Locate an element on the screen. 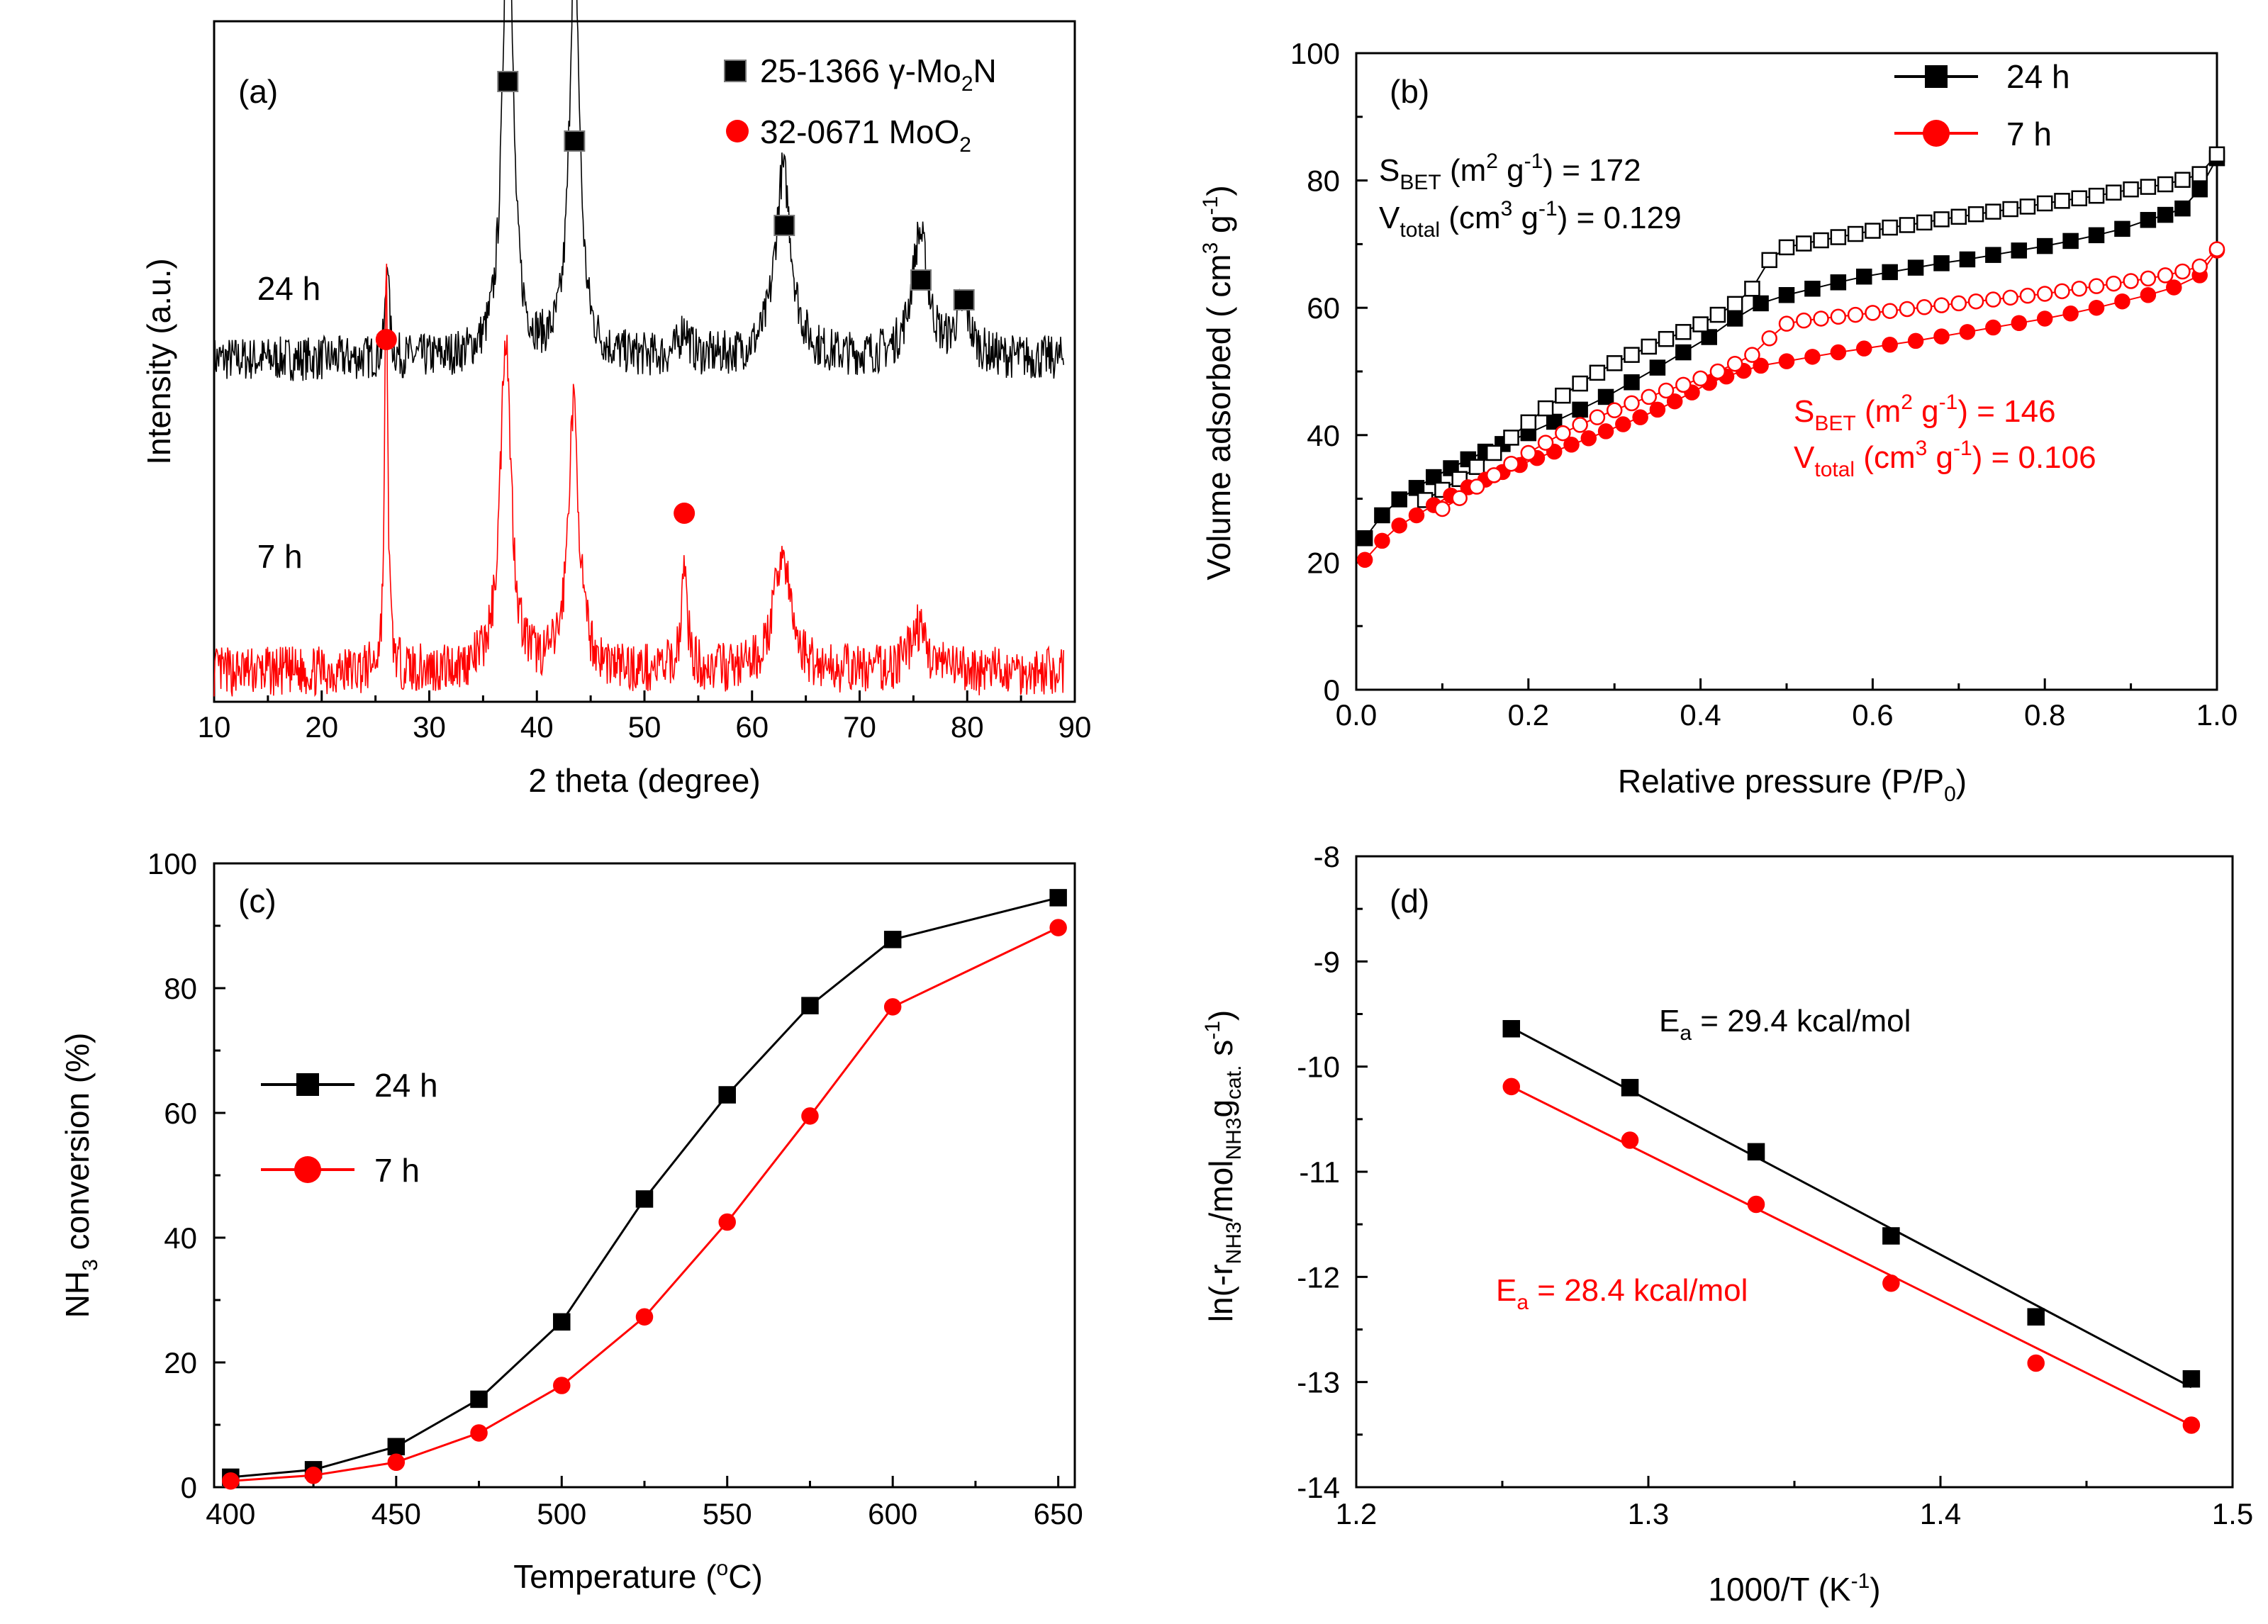 This screenshot has width=2268, height=1624. chart-c-ytick-label: 40 is located at coordinates (180, 1238).